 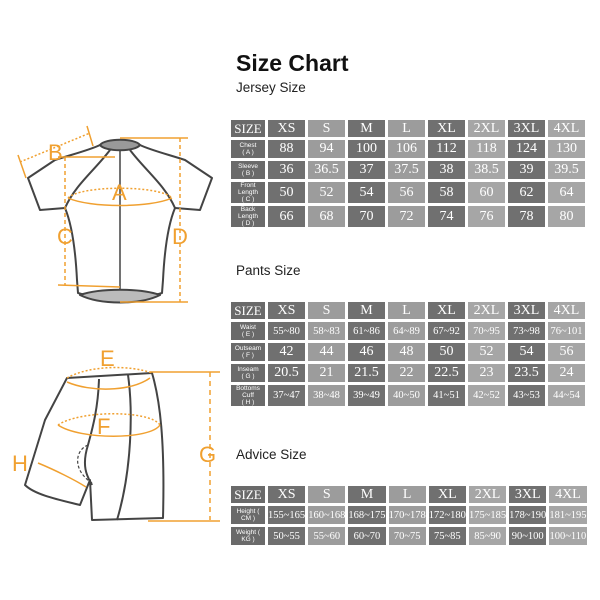 What do you see at coordinates (446, 192) in the screenshot?
I see `table-cell: 58` at bounding box center [446, 192].